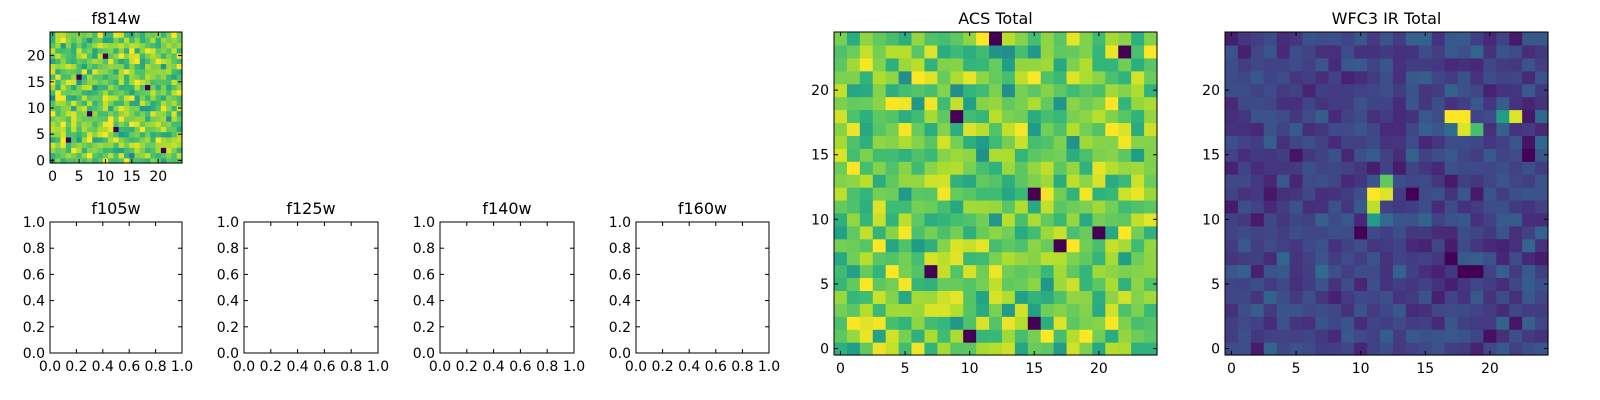 The image size is (1600, 400). I want to click on axes-background, so click(116, 287).